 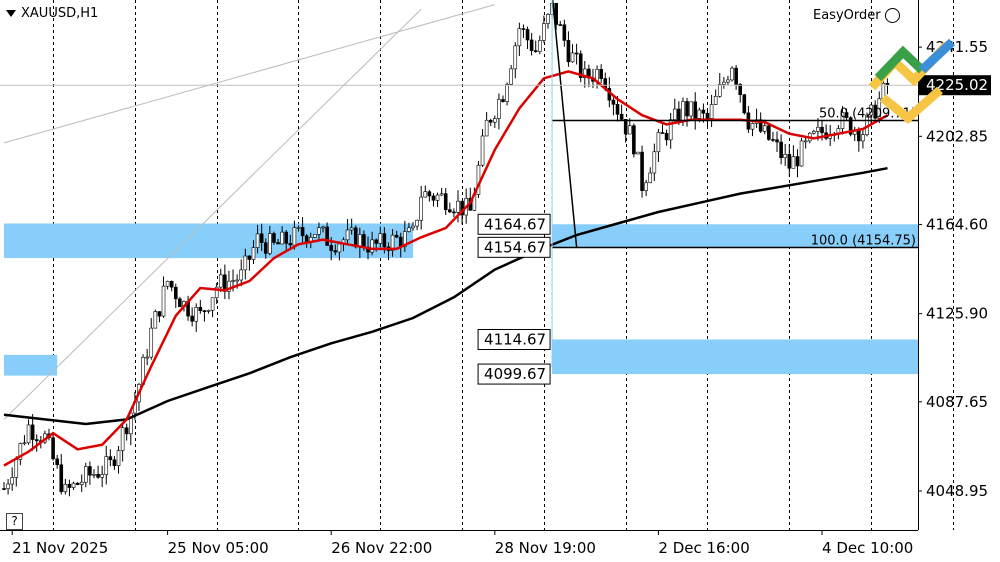 I want to click on fib-trend-line, so click(x=564, y=124).